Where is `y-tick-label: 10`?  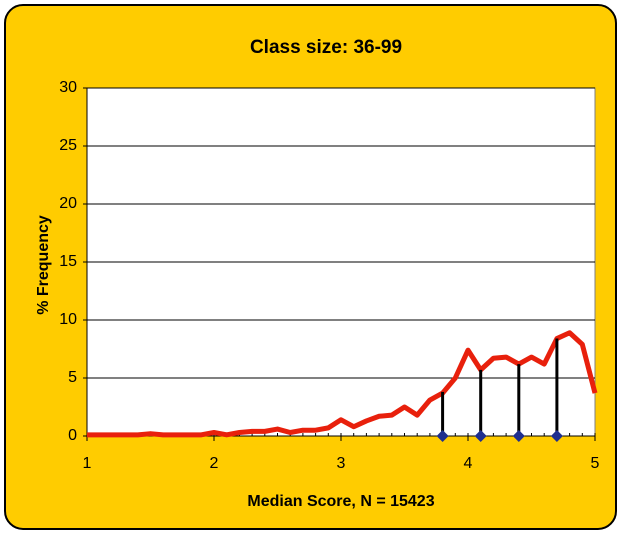 y-tick-label: 10 is located at coordinates (68, 319).